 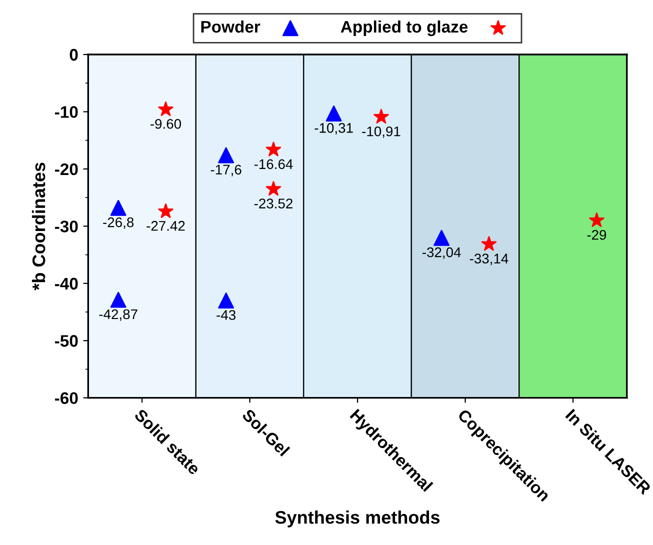 I want to click on data-label: -9.60, so click(x=166, y=123).